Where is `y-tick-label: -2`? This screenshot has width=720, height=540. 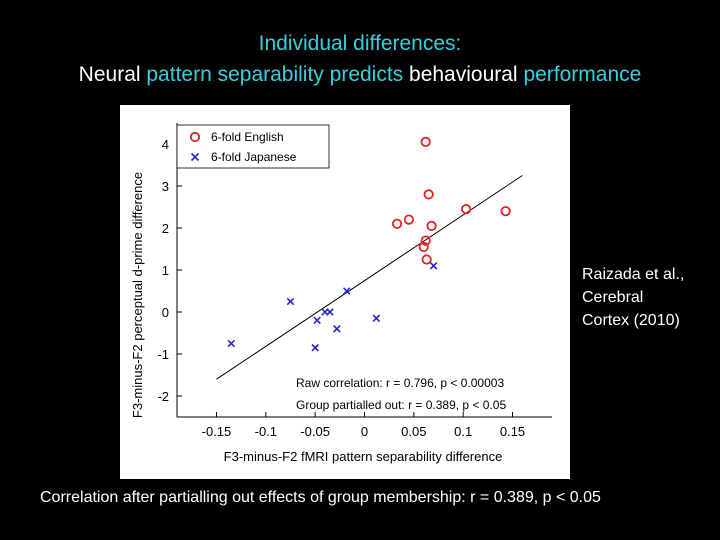
y-tick-label: -2 is located at coordinates (163, 396).